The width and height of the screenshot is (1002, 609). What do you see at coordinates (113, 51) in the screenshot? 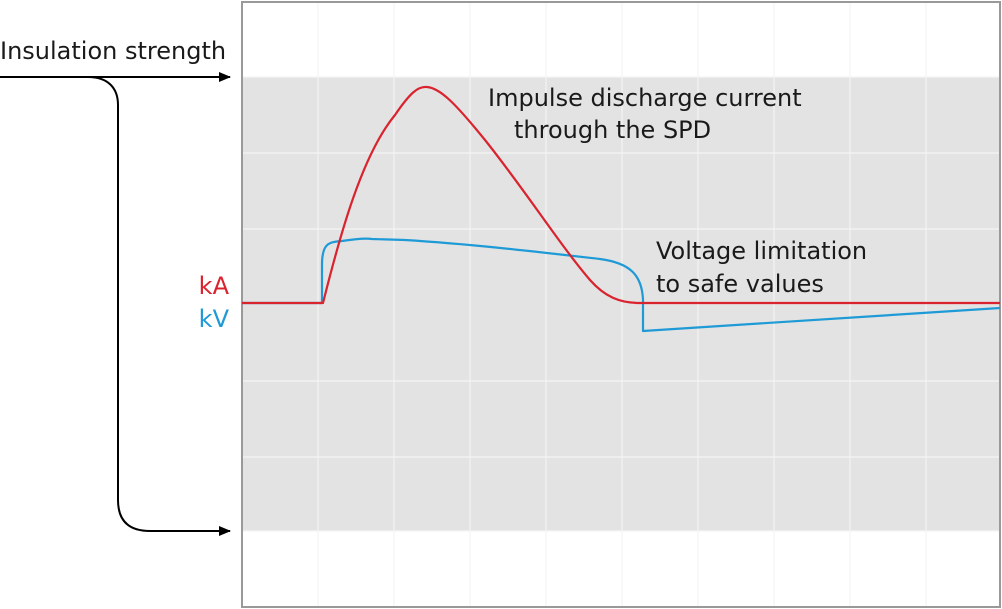
I see `insulation-strength-label: Insulation strength` at bounding box center [113, 51].